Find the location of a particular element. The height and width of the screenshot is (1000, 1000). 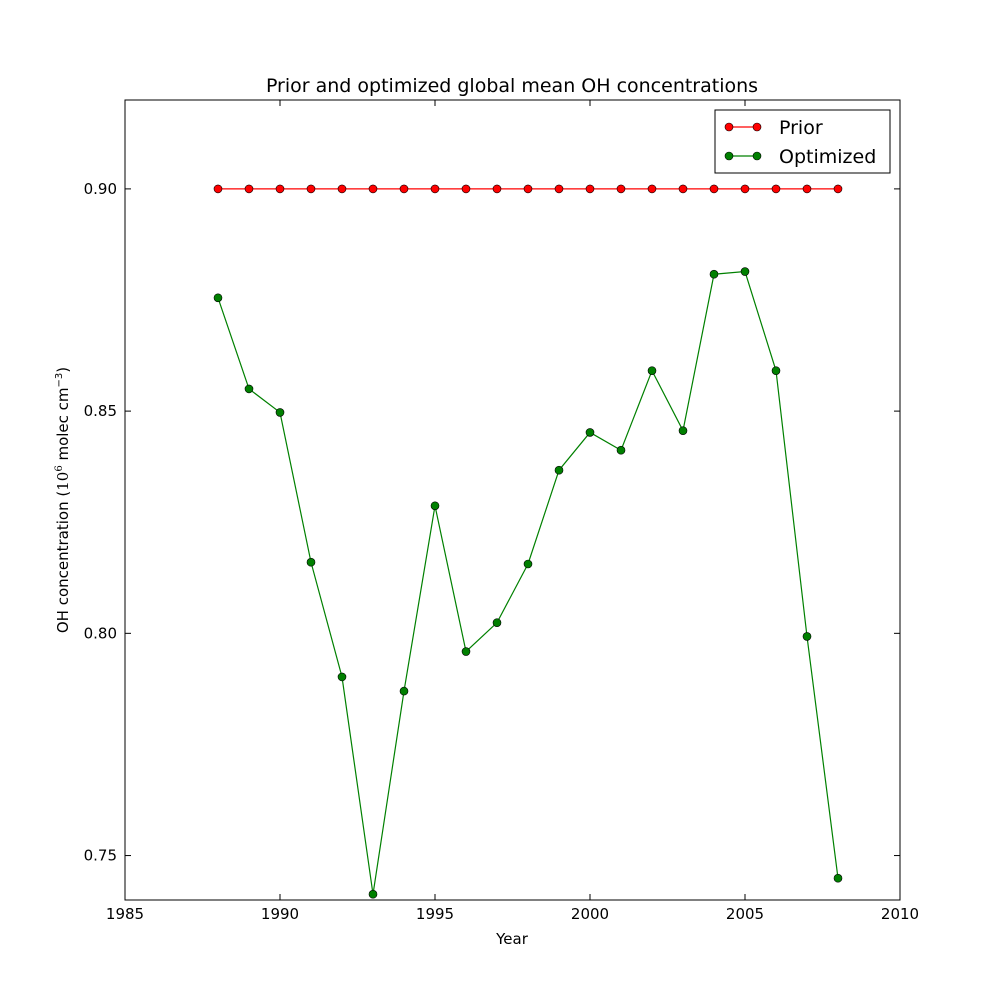

y-tick-label: 0.80 is located at coordinates (100, 633).